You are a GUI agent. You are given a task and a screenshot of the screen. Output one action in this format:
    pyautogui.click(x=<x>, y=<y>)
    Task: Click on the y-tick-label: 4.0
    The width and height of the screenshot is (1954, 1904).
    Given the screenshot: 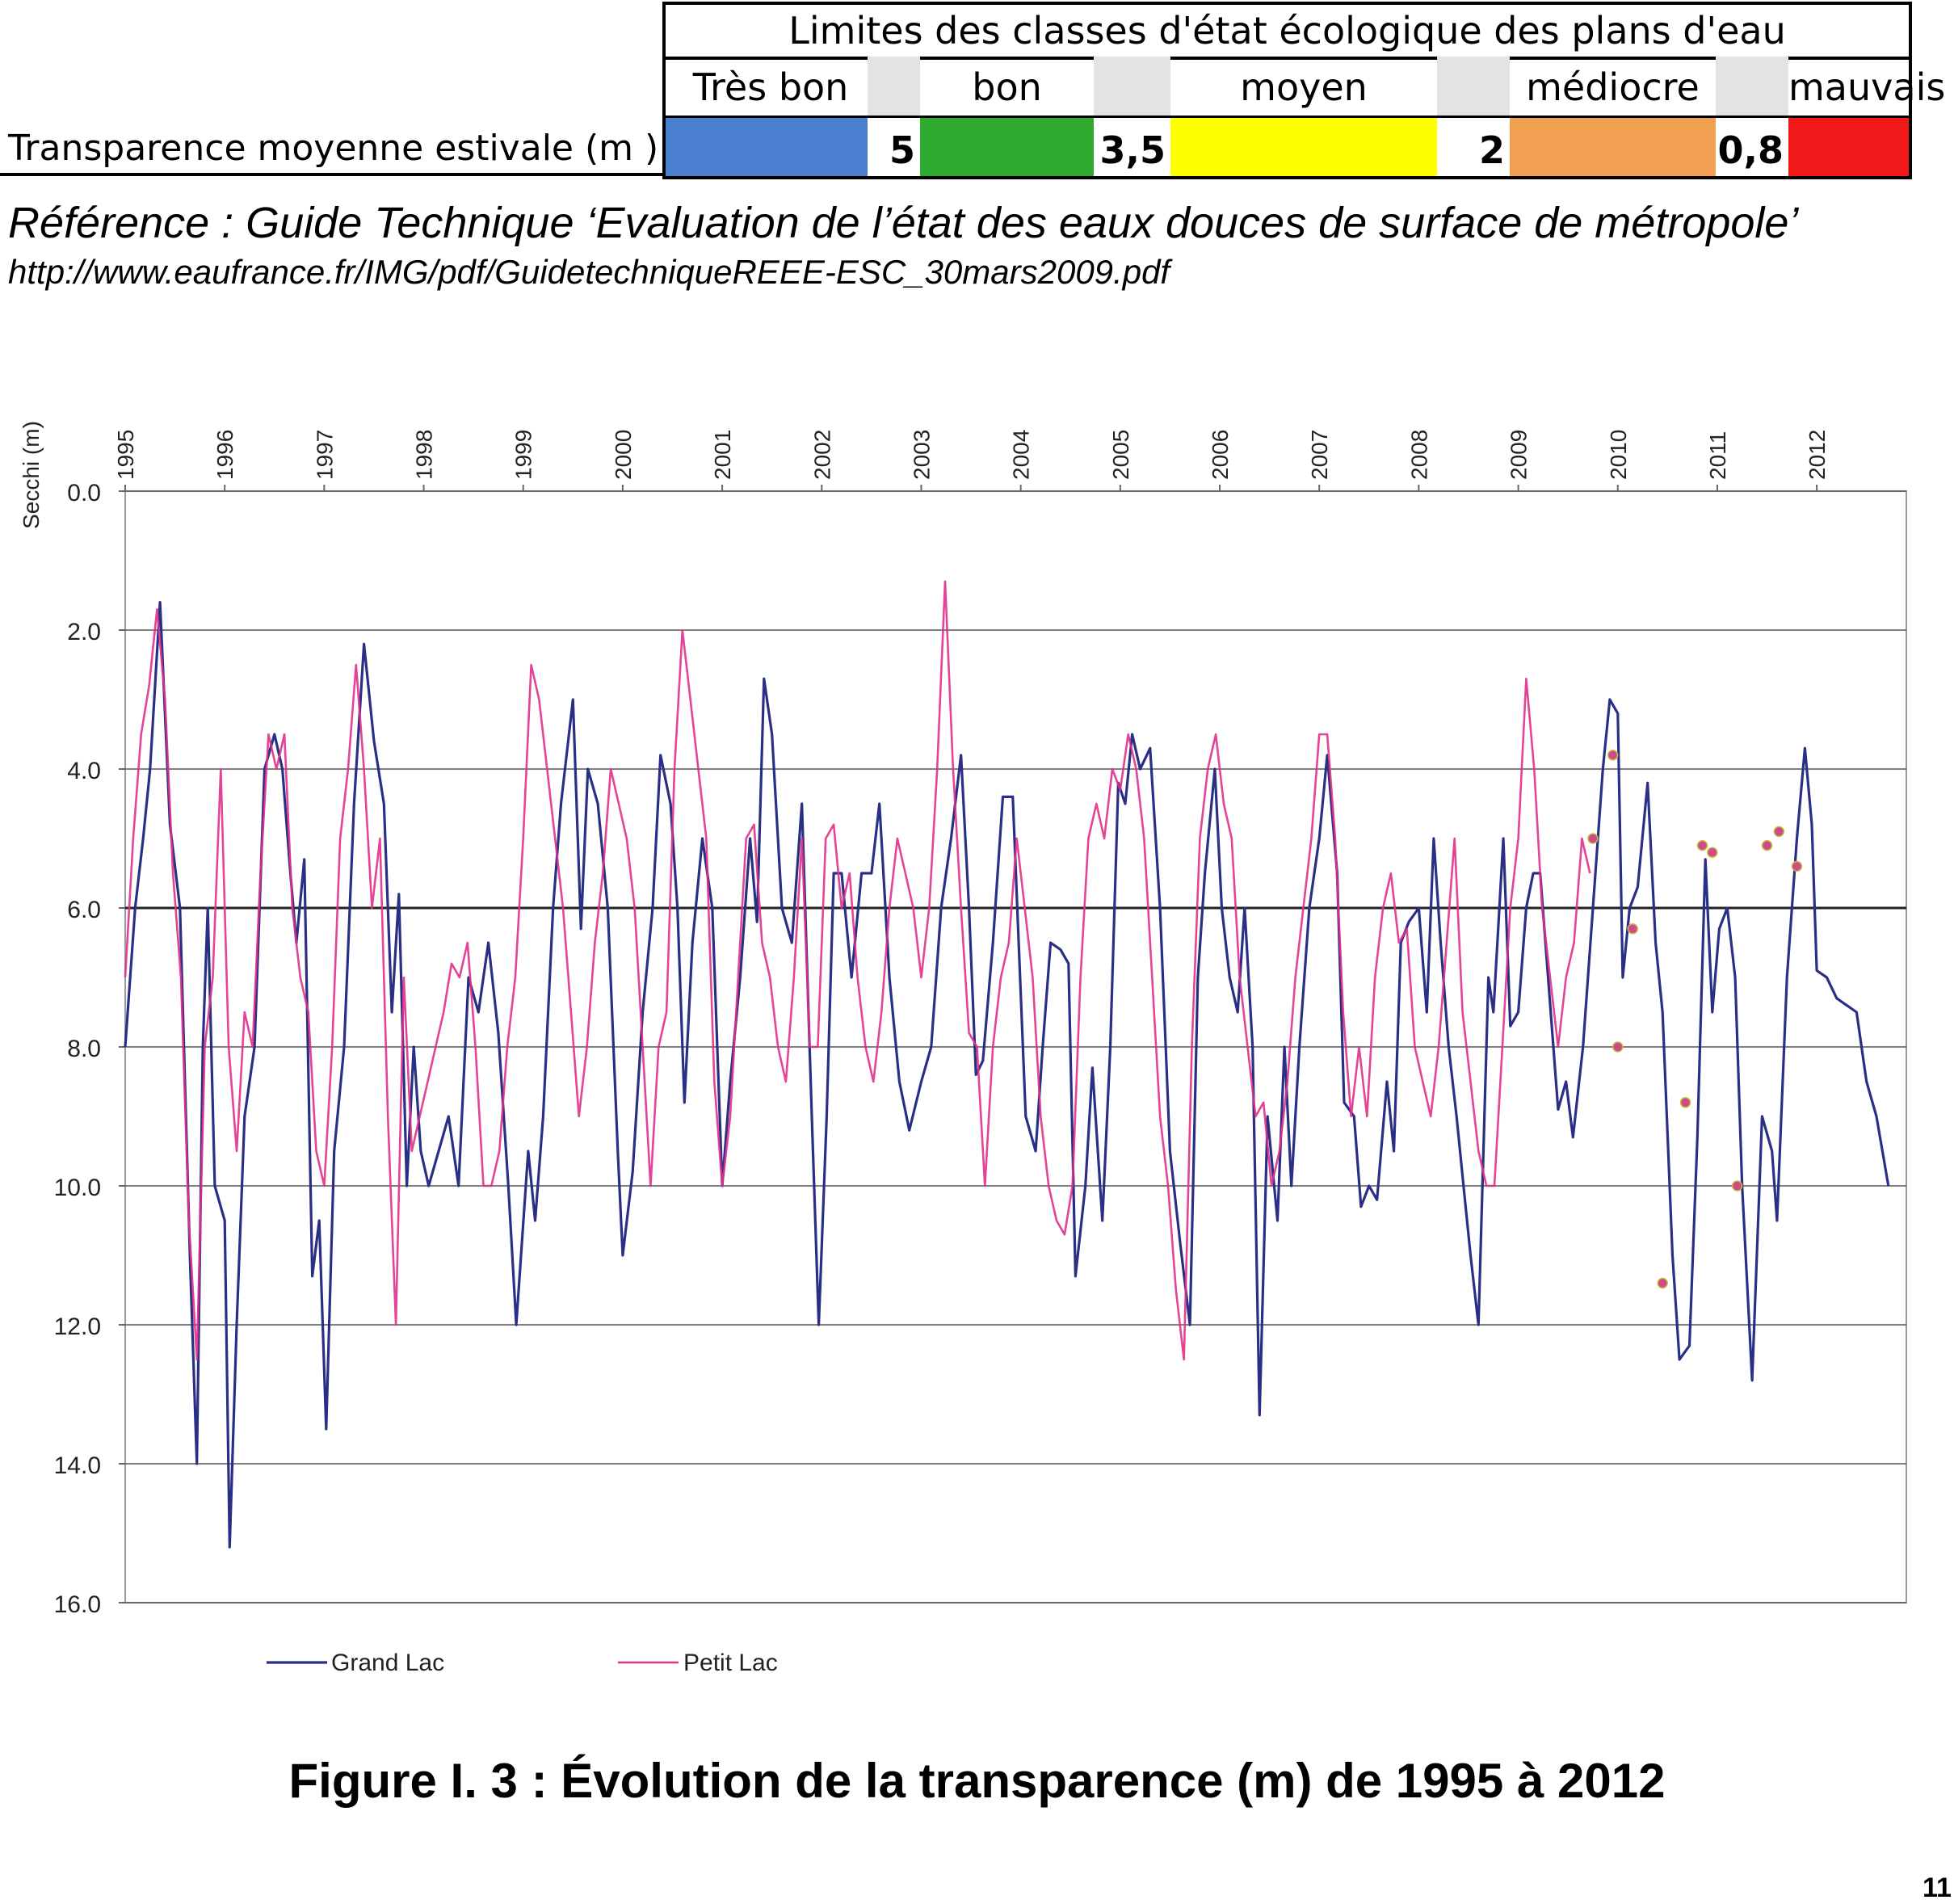 What is the action you would take?
    pyautogui.click(x=84, y=771)
    